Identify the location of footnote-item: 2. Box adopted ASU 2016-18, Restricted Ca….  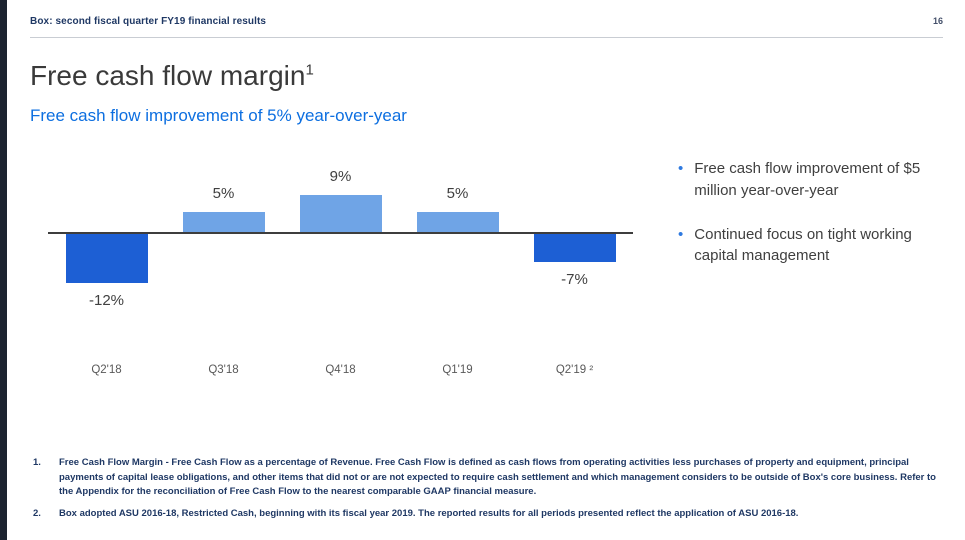
(492, 514).